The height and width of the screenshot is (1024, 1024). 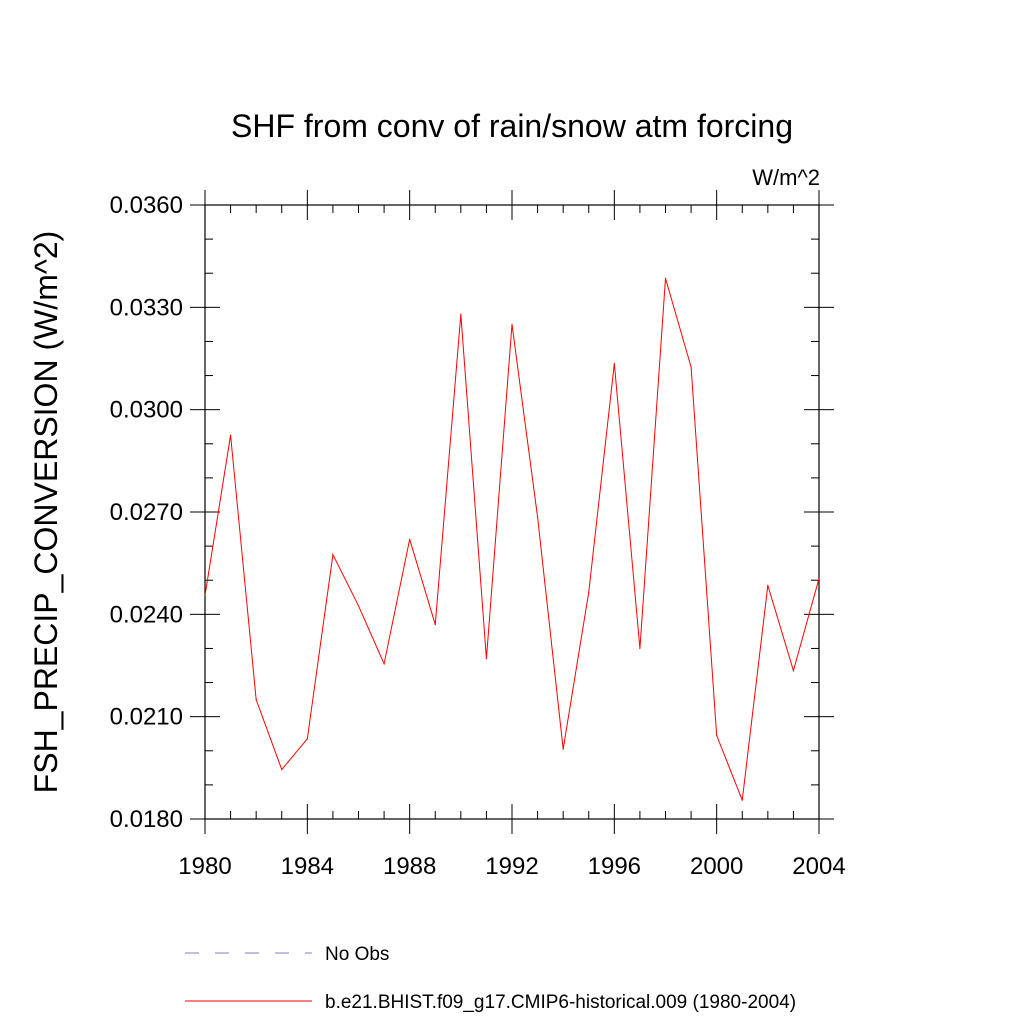 What do you see at coordinates (511, 866) in the screenshot?
I see `x-tick-label: 1992` at bounding box center [511, 866].